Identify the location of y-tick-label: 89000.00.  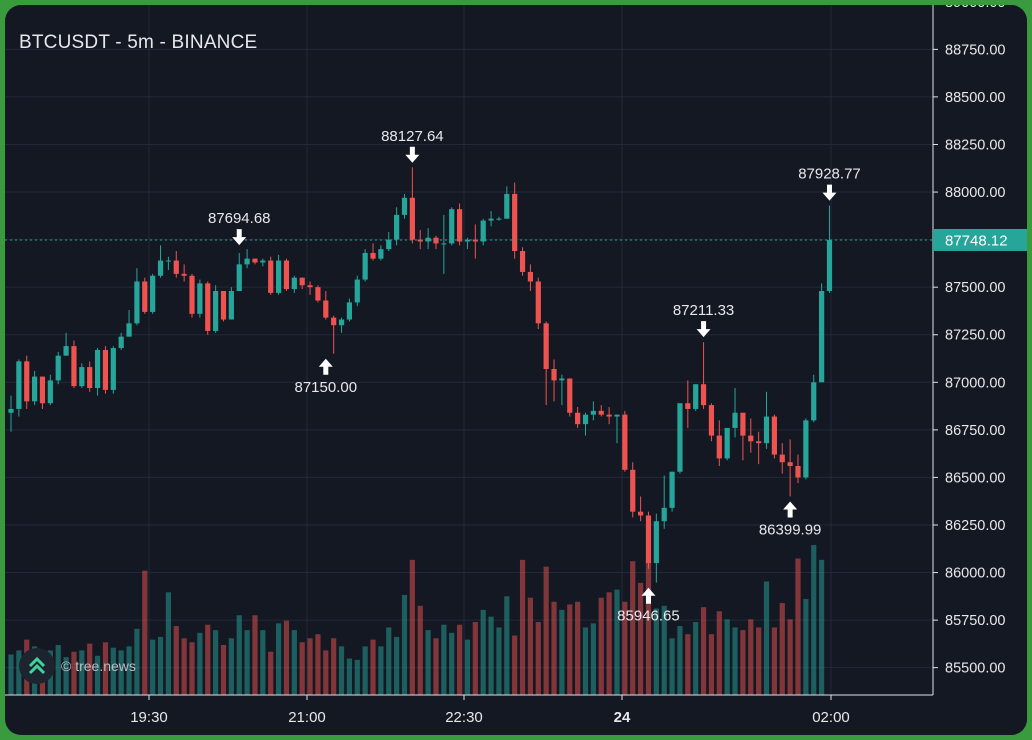
(975, 8).